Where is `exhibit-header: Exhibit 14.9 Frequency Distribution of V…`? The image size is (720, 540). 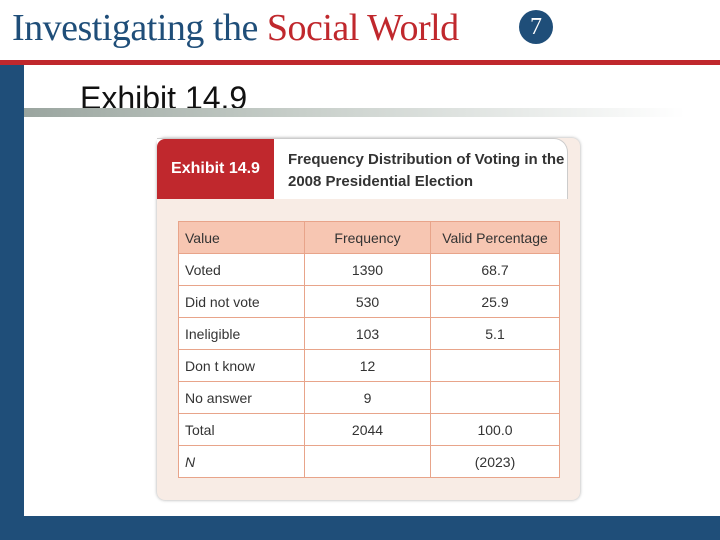 exhibit-header: Exhibit 14.9 Frequency Distribution of V… is located at coordinates (362, 168).